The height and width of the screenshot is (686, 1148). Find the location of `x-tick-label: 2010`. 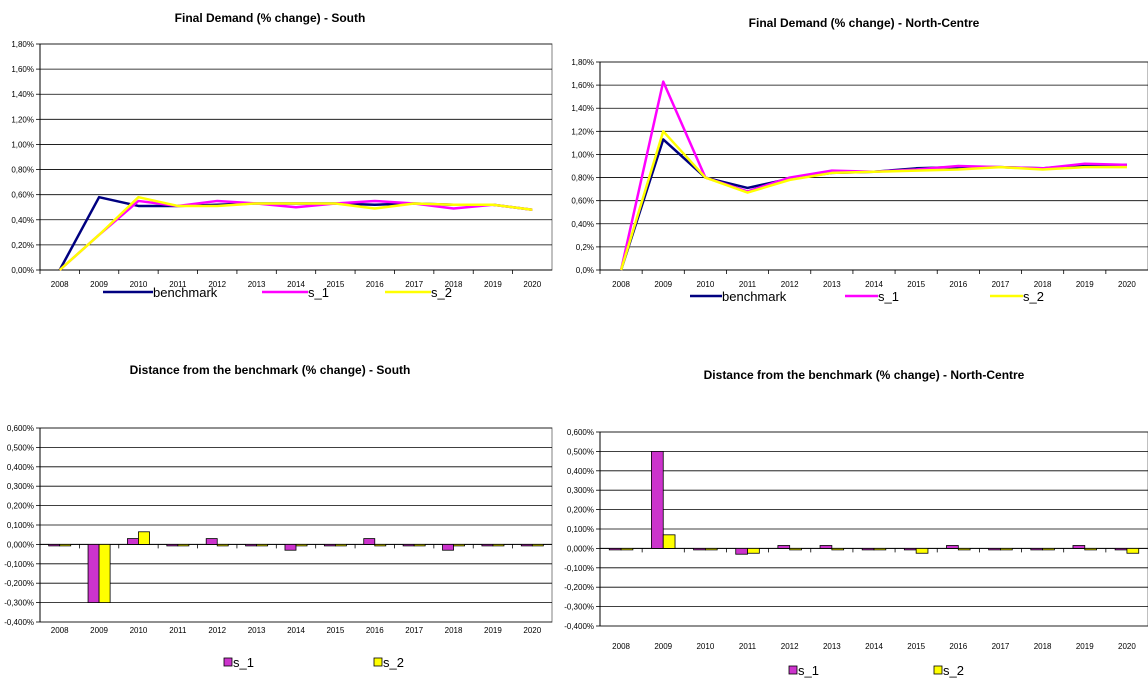

x-tick-label: 2010 is located at coordinates (705, 284).